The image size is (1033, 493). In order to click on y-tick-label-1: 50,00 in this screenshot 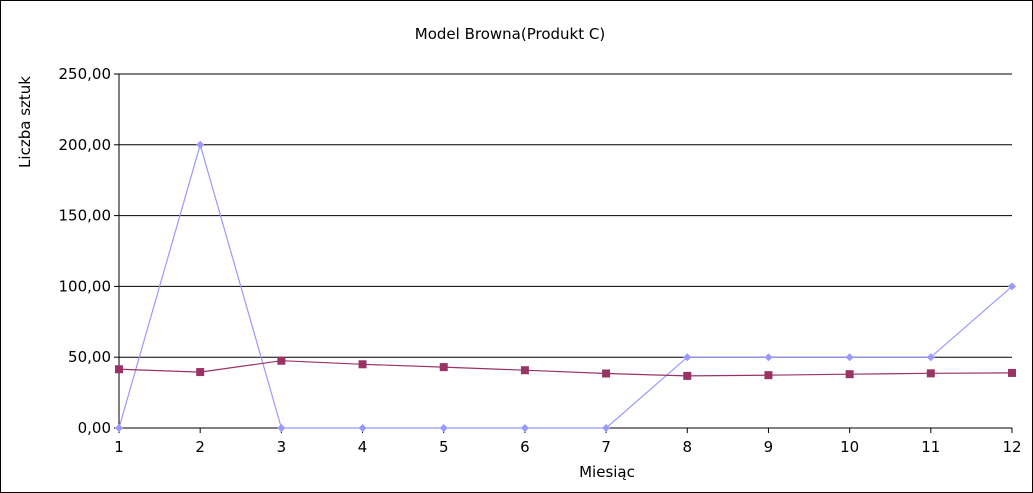, I will do `click(89, 357)`.